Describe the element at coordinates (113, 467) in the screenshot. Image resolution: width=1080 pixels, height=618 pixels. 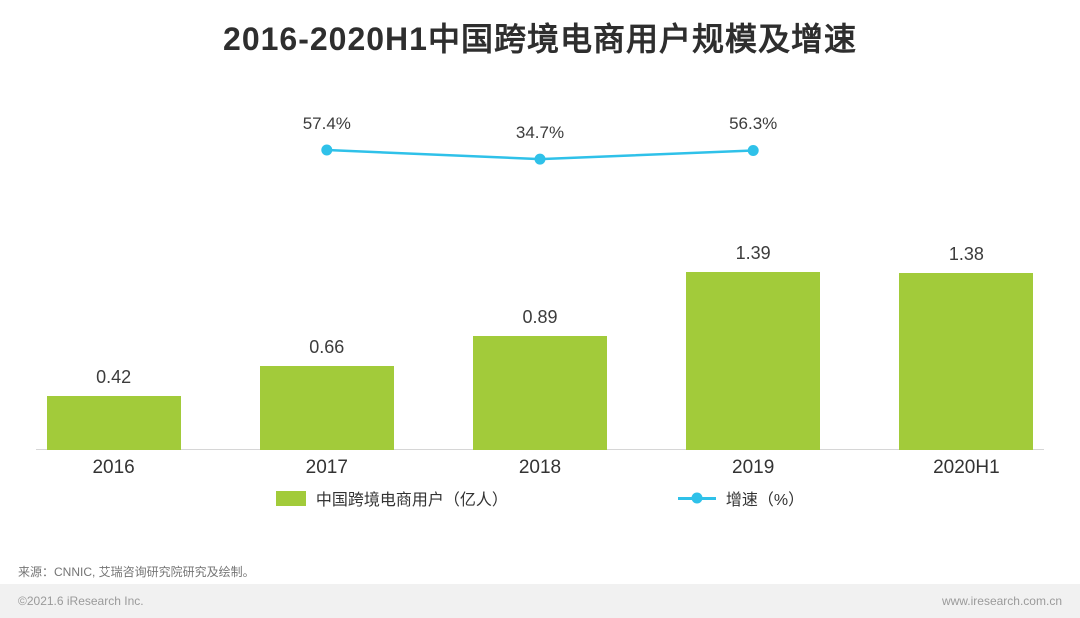
I see `x-axis-label: 2016` at that location.